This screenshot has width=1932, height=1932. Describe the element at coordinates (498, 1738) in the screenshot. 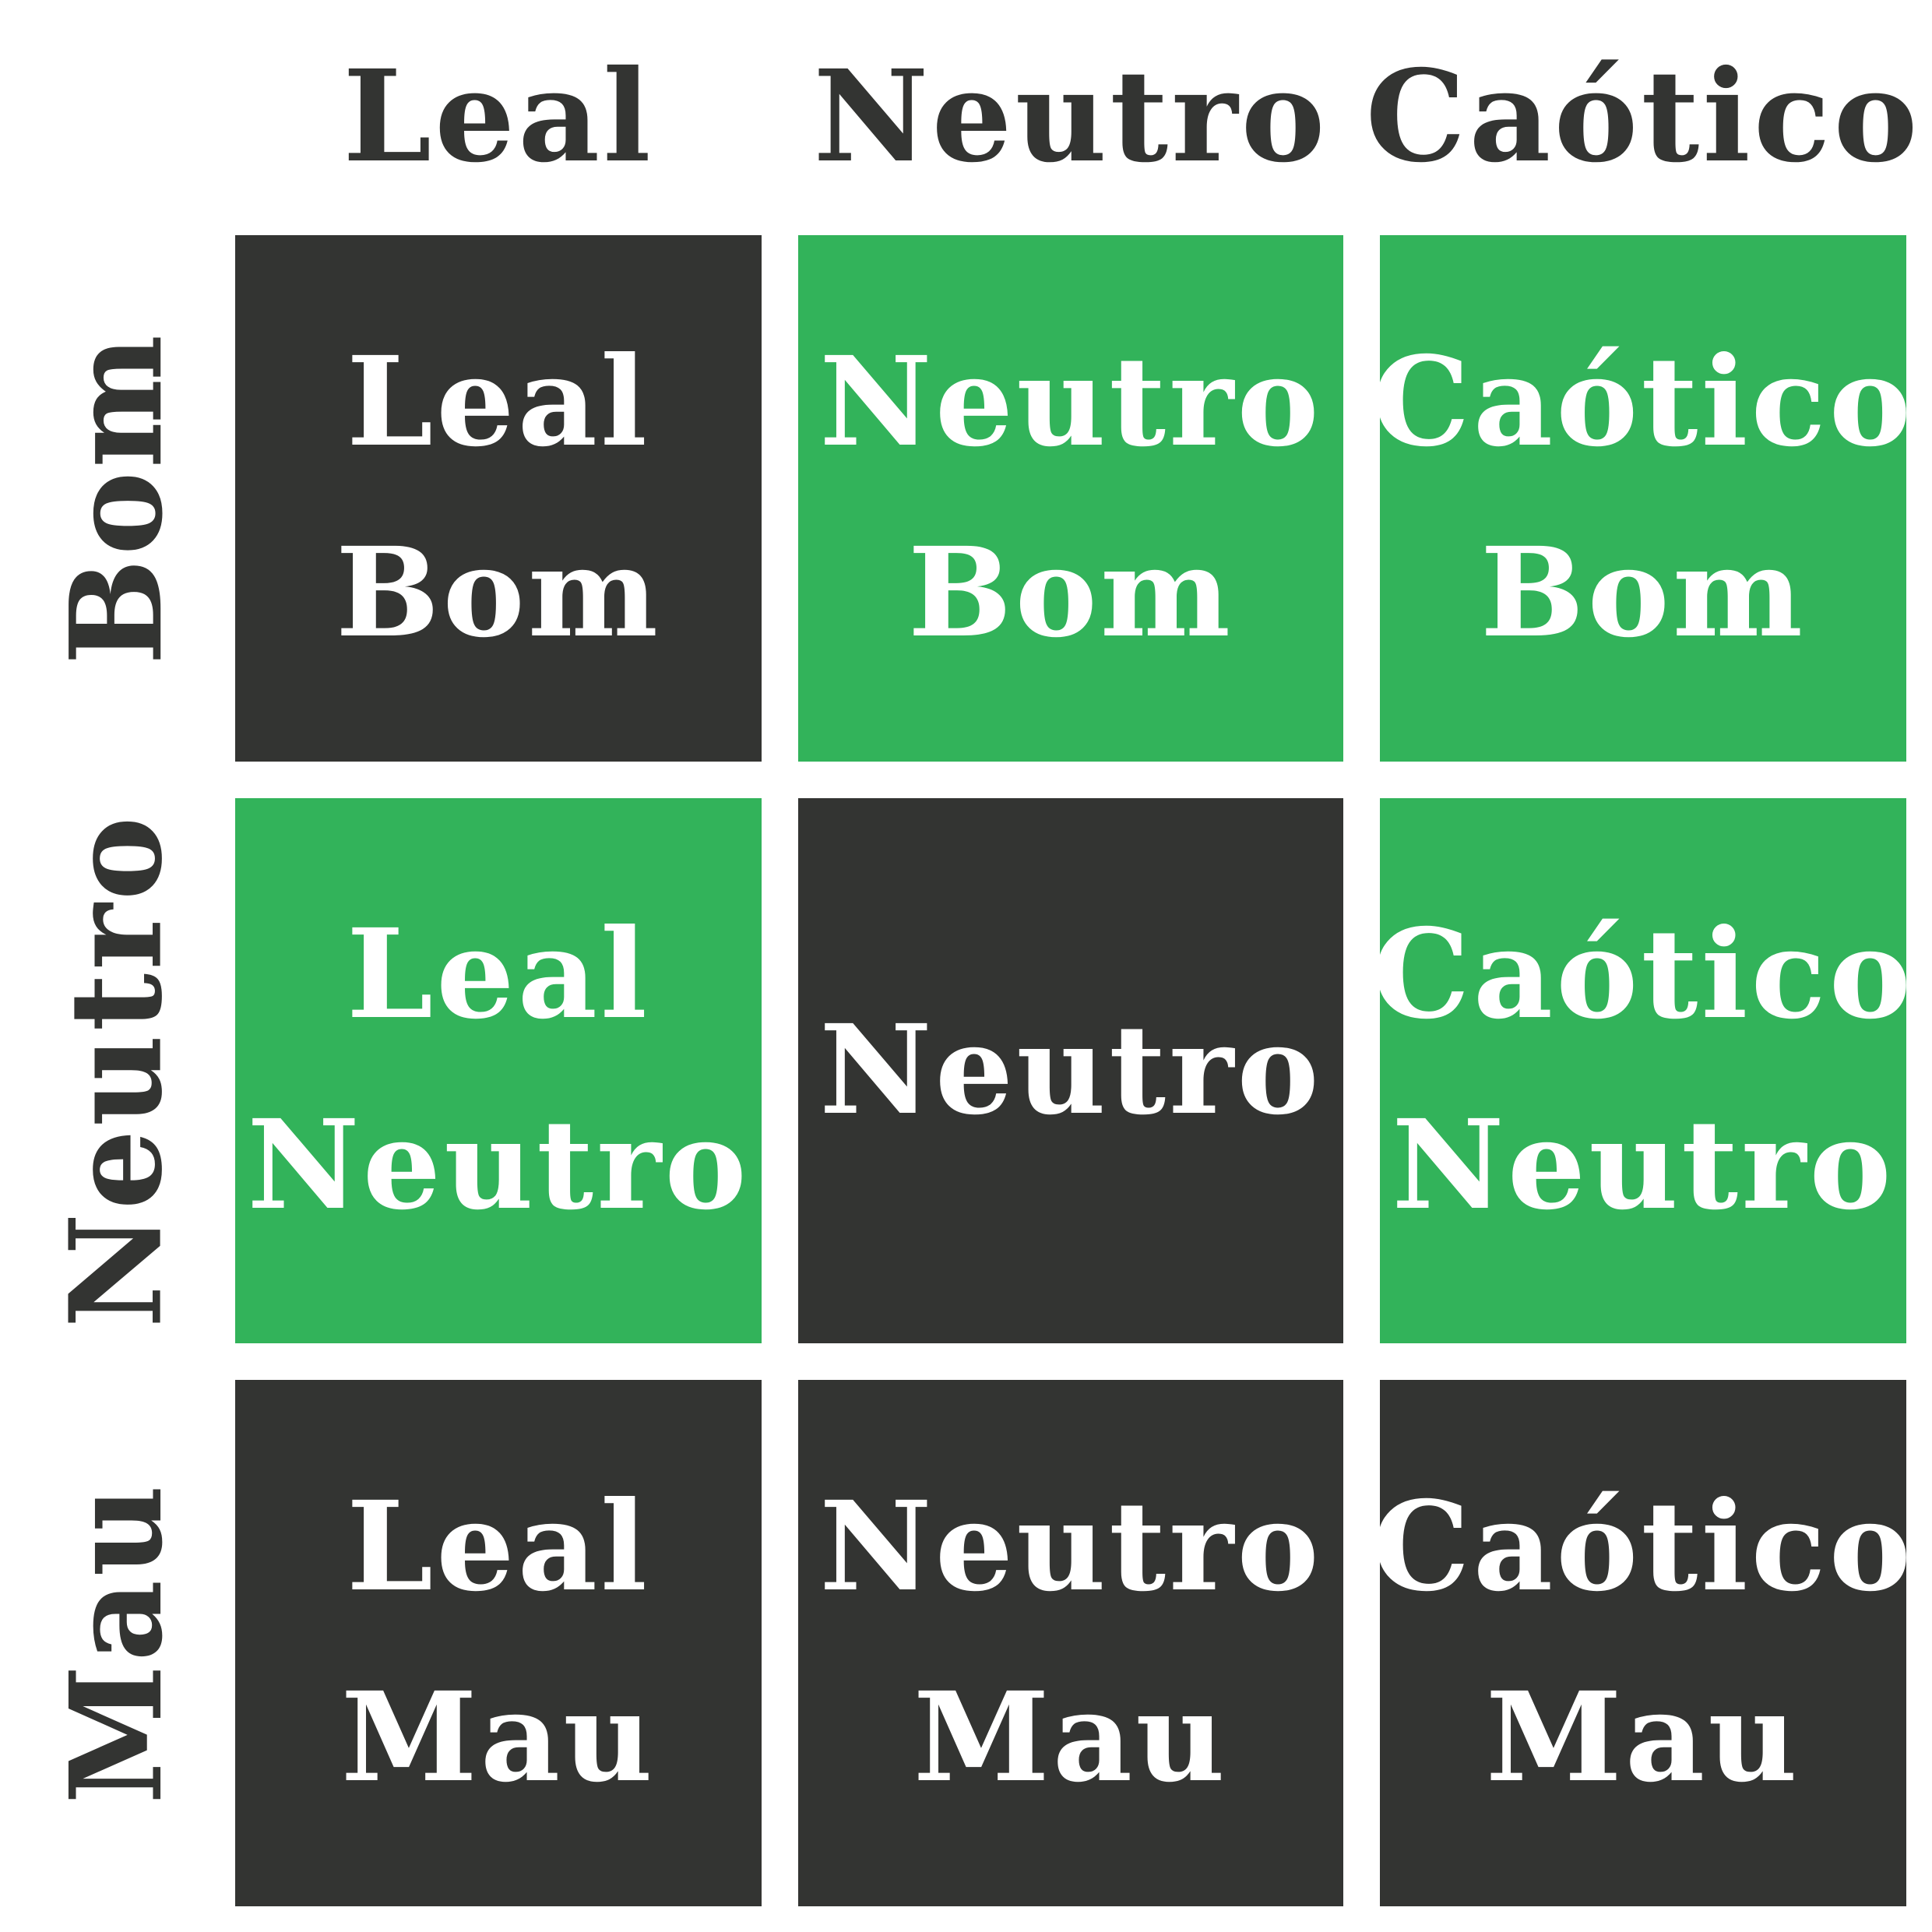

I see `cell-leal-mau-line2: Mau` at that location.